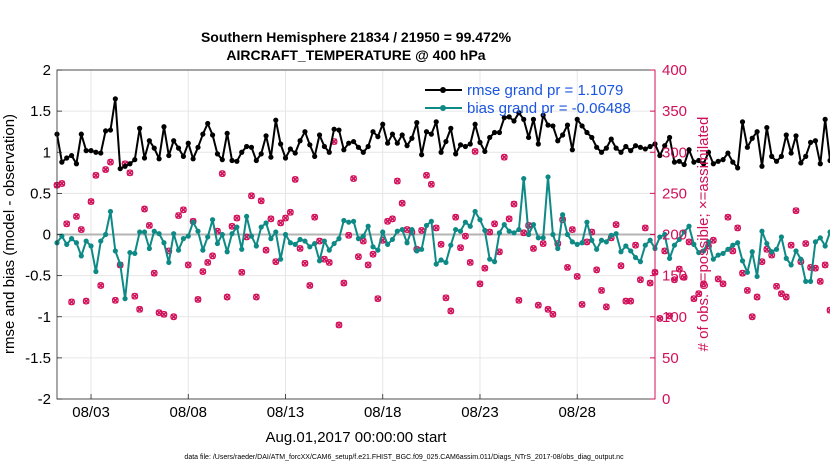 This screenshot has height=470, width=830. I want to click on x-axis: 08/03 08/08 08/13 08/18 08/23 08/28, so click(334, 407).